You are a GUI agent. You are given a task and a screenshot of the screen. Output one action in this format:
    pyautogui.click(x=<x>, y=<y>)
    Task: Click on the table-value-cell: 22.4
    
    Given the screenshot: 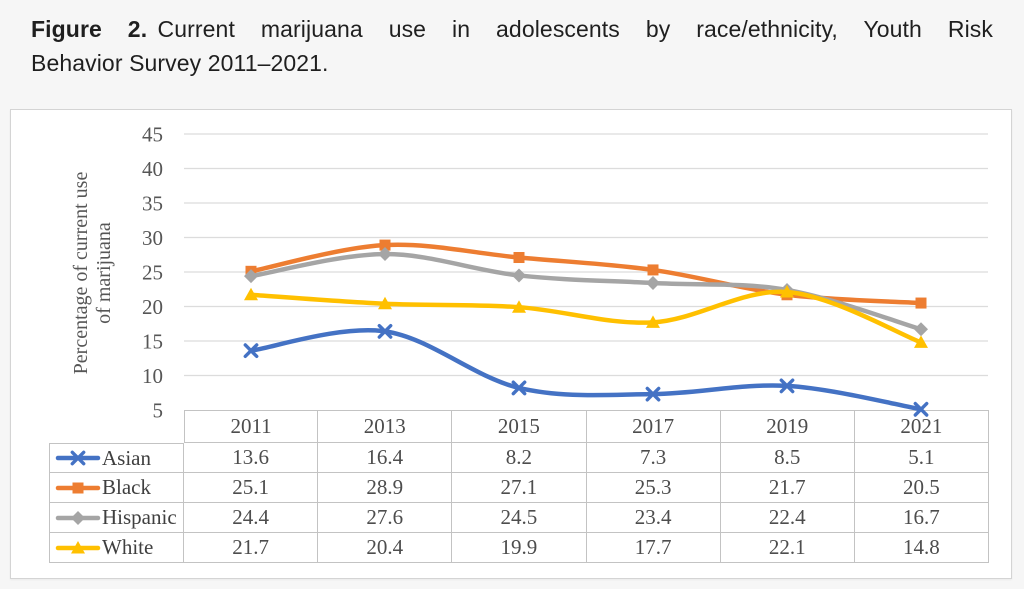 What is the action you would take?
    pyautogui.click(x=787, y=518)
    